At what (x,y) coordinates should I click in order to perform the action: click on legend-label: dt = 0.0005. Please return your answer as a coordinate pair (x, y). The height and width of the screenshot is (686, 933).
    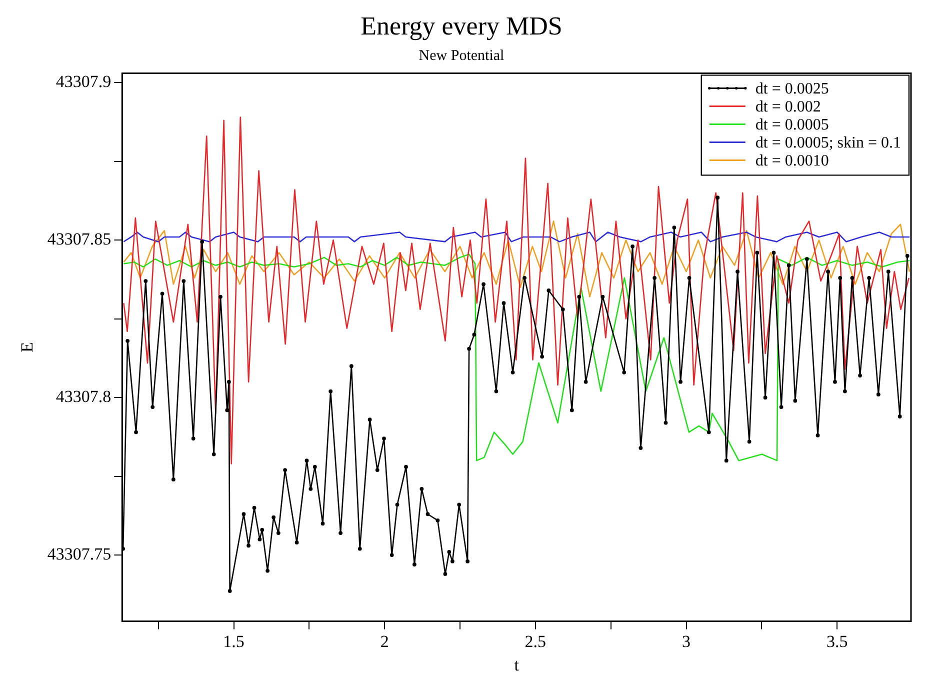
    Looking at the image, I should click on (792, 125).